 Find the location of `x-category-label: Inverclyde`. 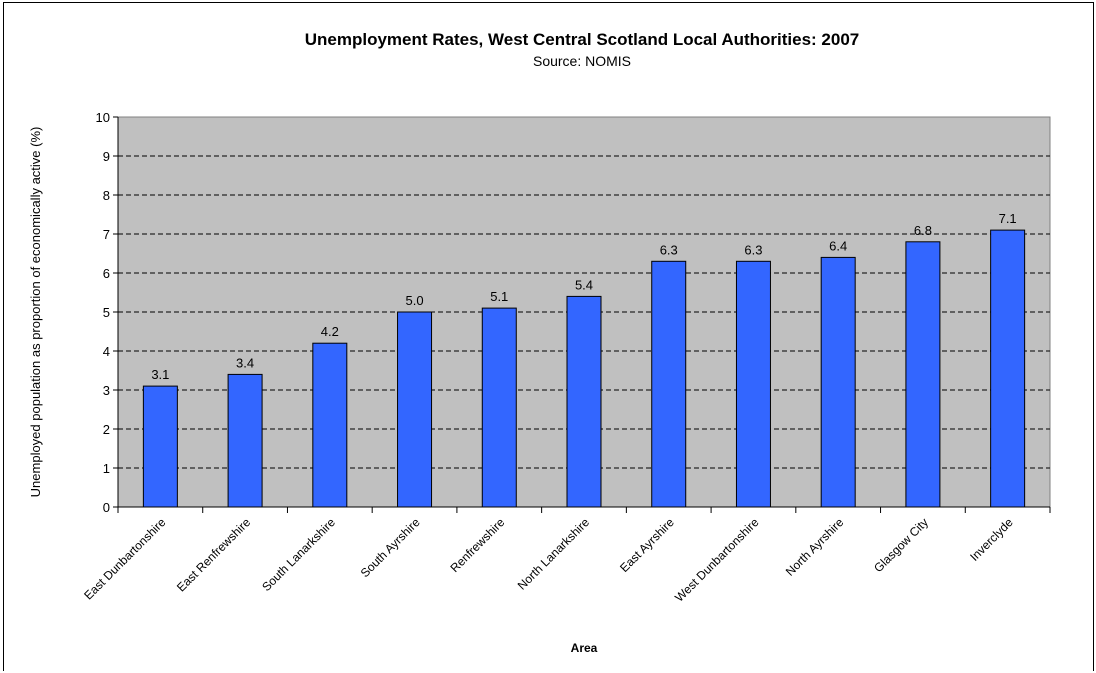

x-category-label: Inverclyde is located at coordinates (991, 539).